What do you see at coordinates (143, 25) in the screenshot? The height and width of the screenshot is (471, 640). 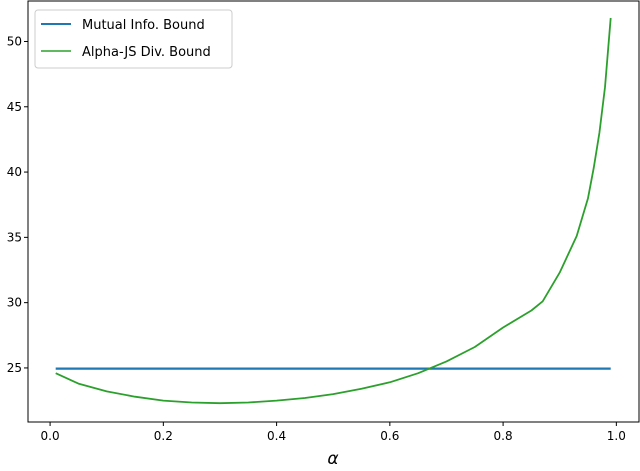 I see `legend-label-mutual-info: Mutual Info. Bound` at bounding box center [143, 25].